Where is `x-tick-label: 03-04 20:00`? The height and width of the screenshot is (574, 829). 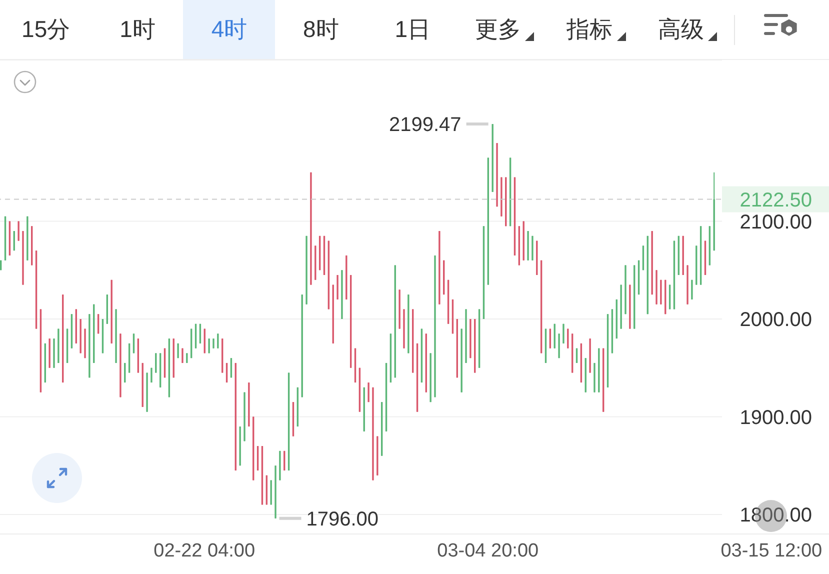
x-tick-label: 03-04 20:00 is located at coordinates (488, 551).